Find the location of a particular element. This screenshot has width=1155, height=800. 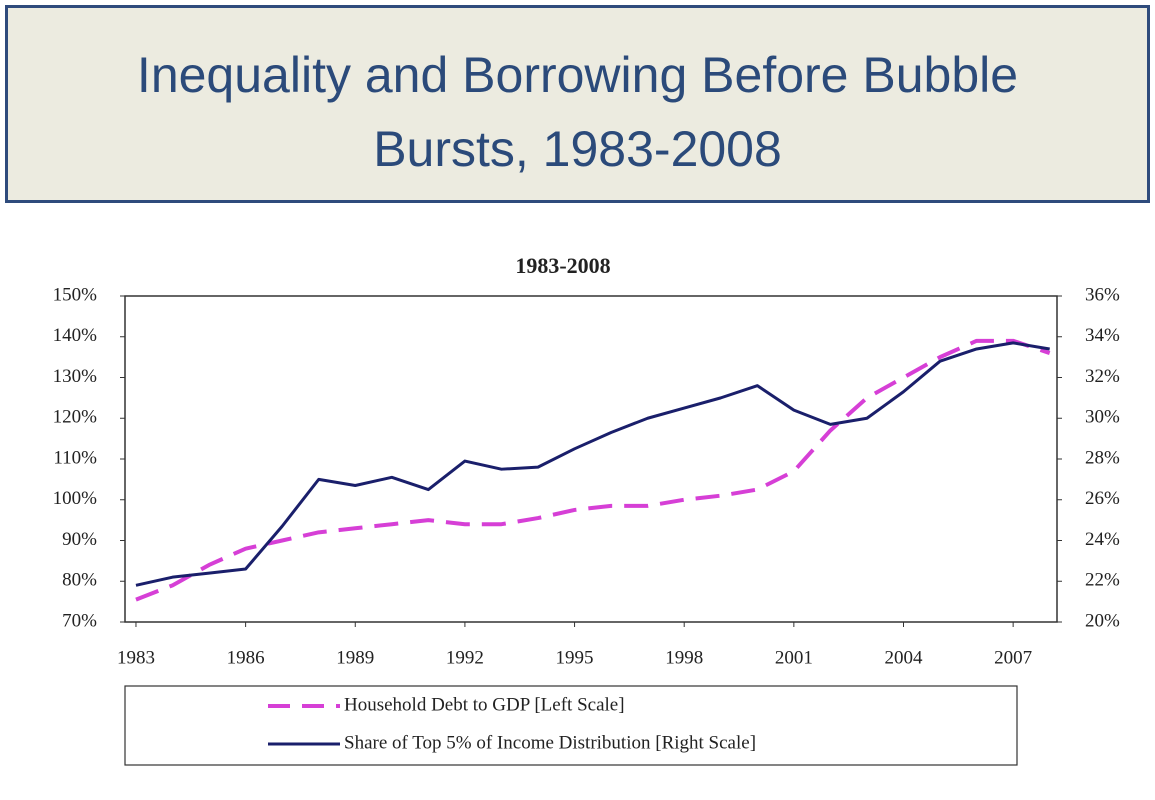

y-tick-label: 100% is located at coordinates (75, 498).